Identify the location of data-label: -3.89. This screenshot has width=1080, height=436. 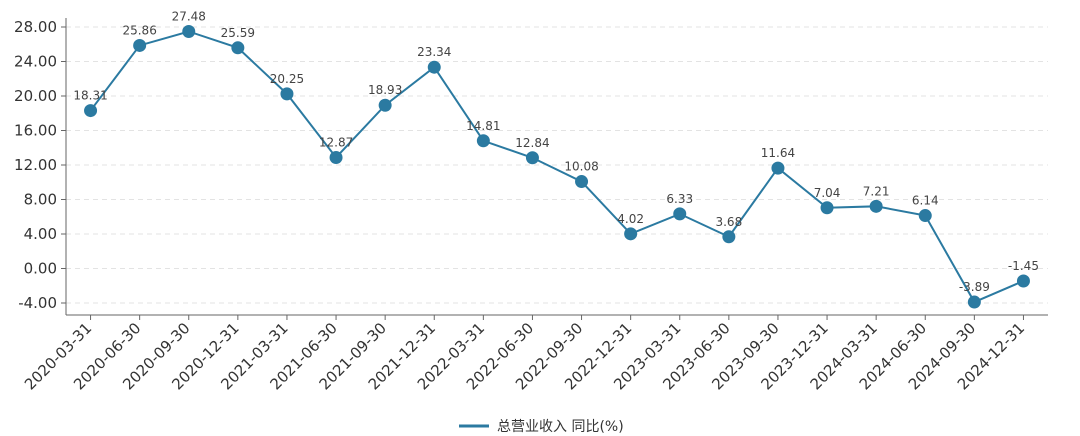
(974, 287).